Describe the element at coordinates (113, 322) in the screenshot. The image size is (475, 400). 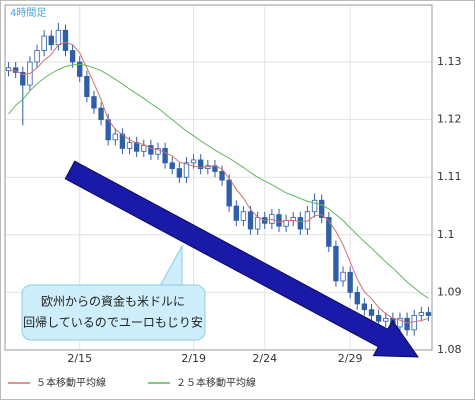
I see `annotation: 回帰しているのでユーロもじり安` at that location.